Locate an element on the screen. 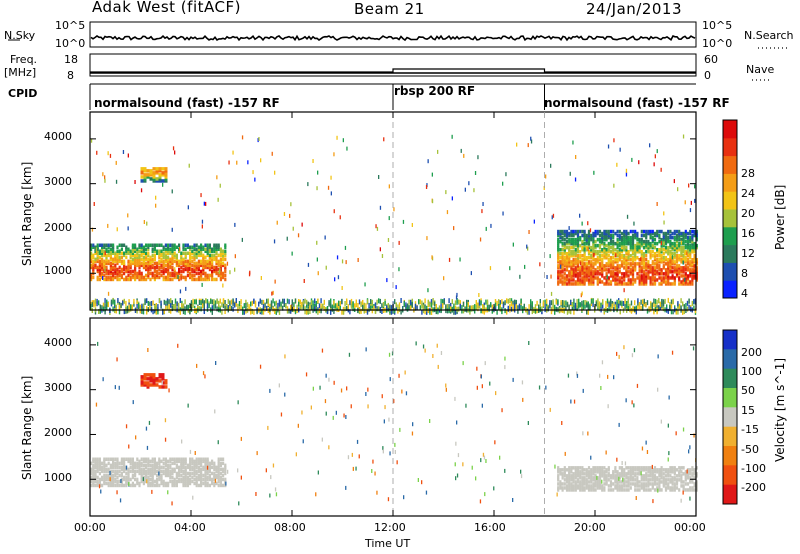 The width and height of the screenshot is (800, 554). nsky-tick-bottom: 10^0 is located at coordinates (70, 43).